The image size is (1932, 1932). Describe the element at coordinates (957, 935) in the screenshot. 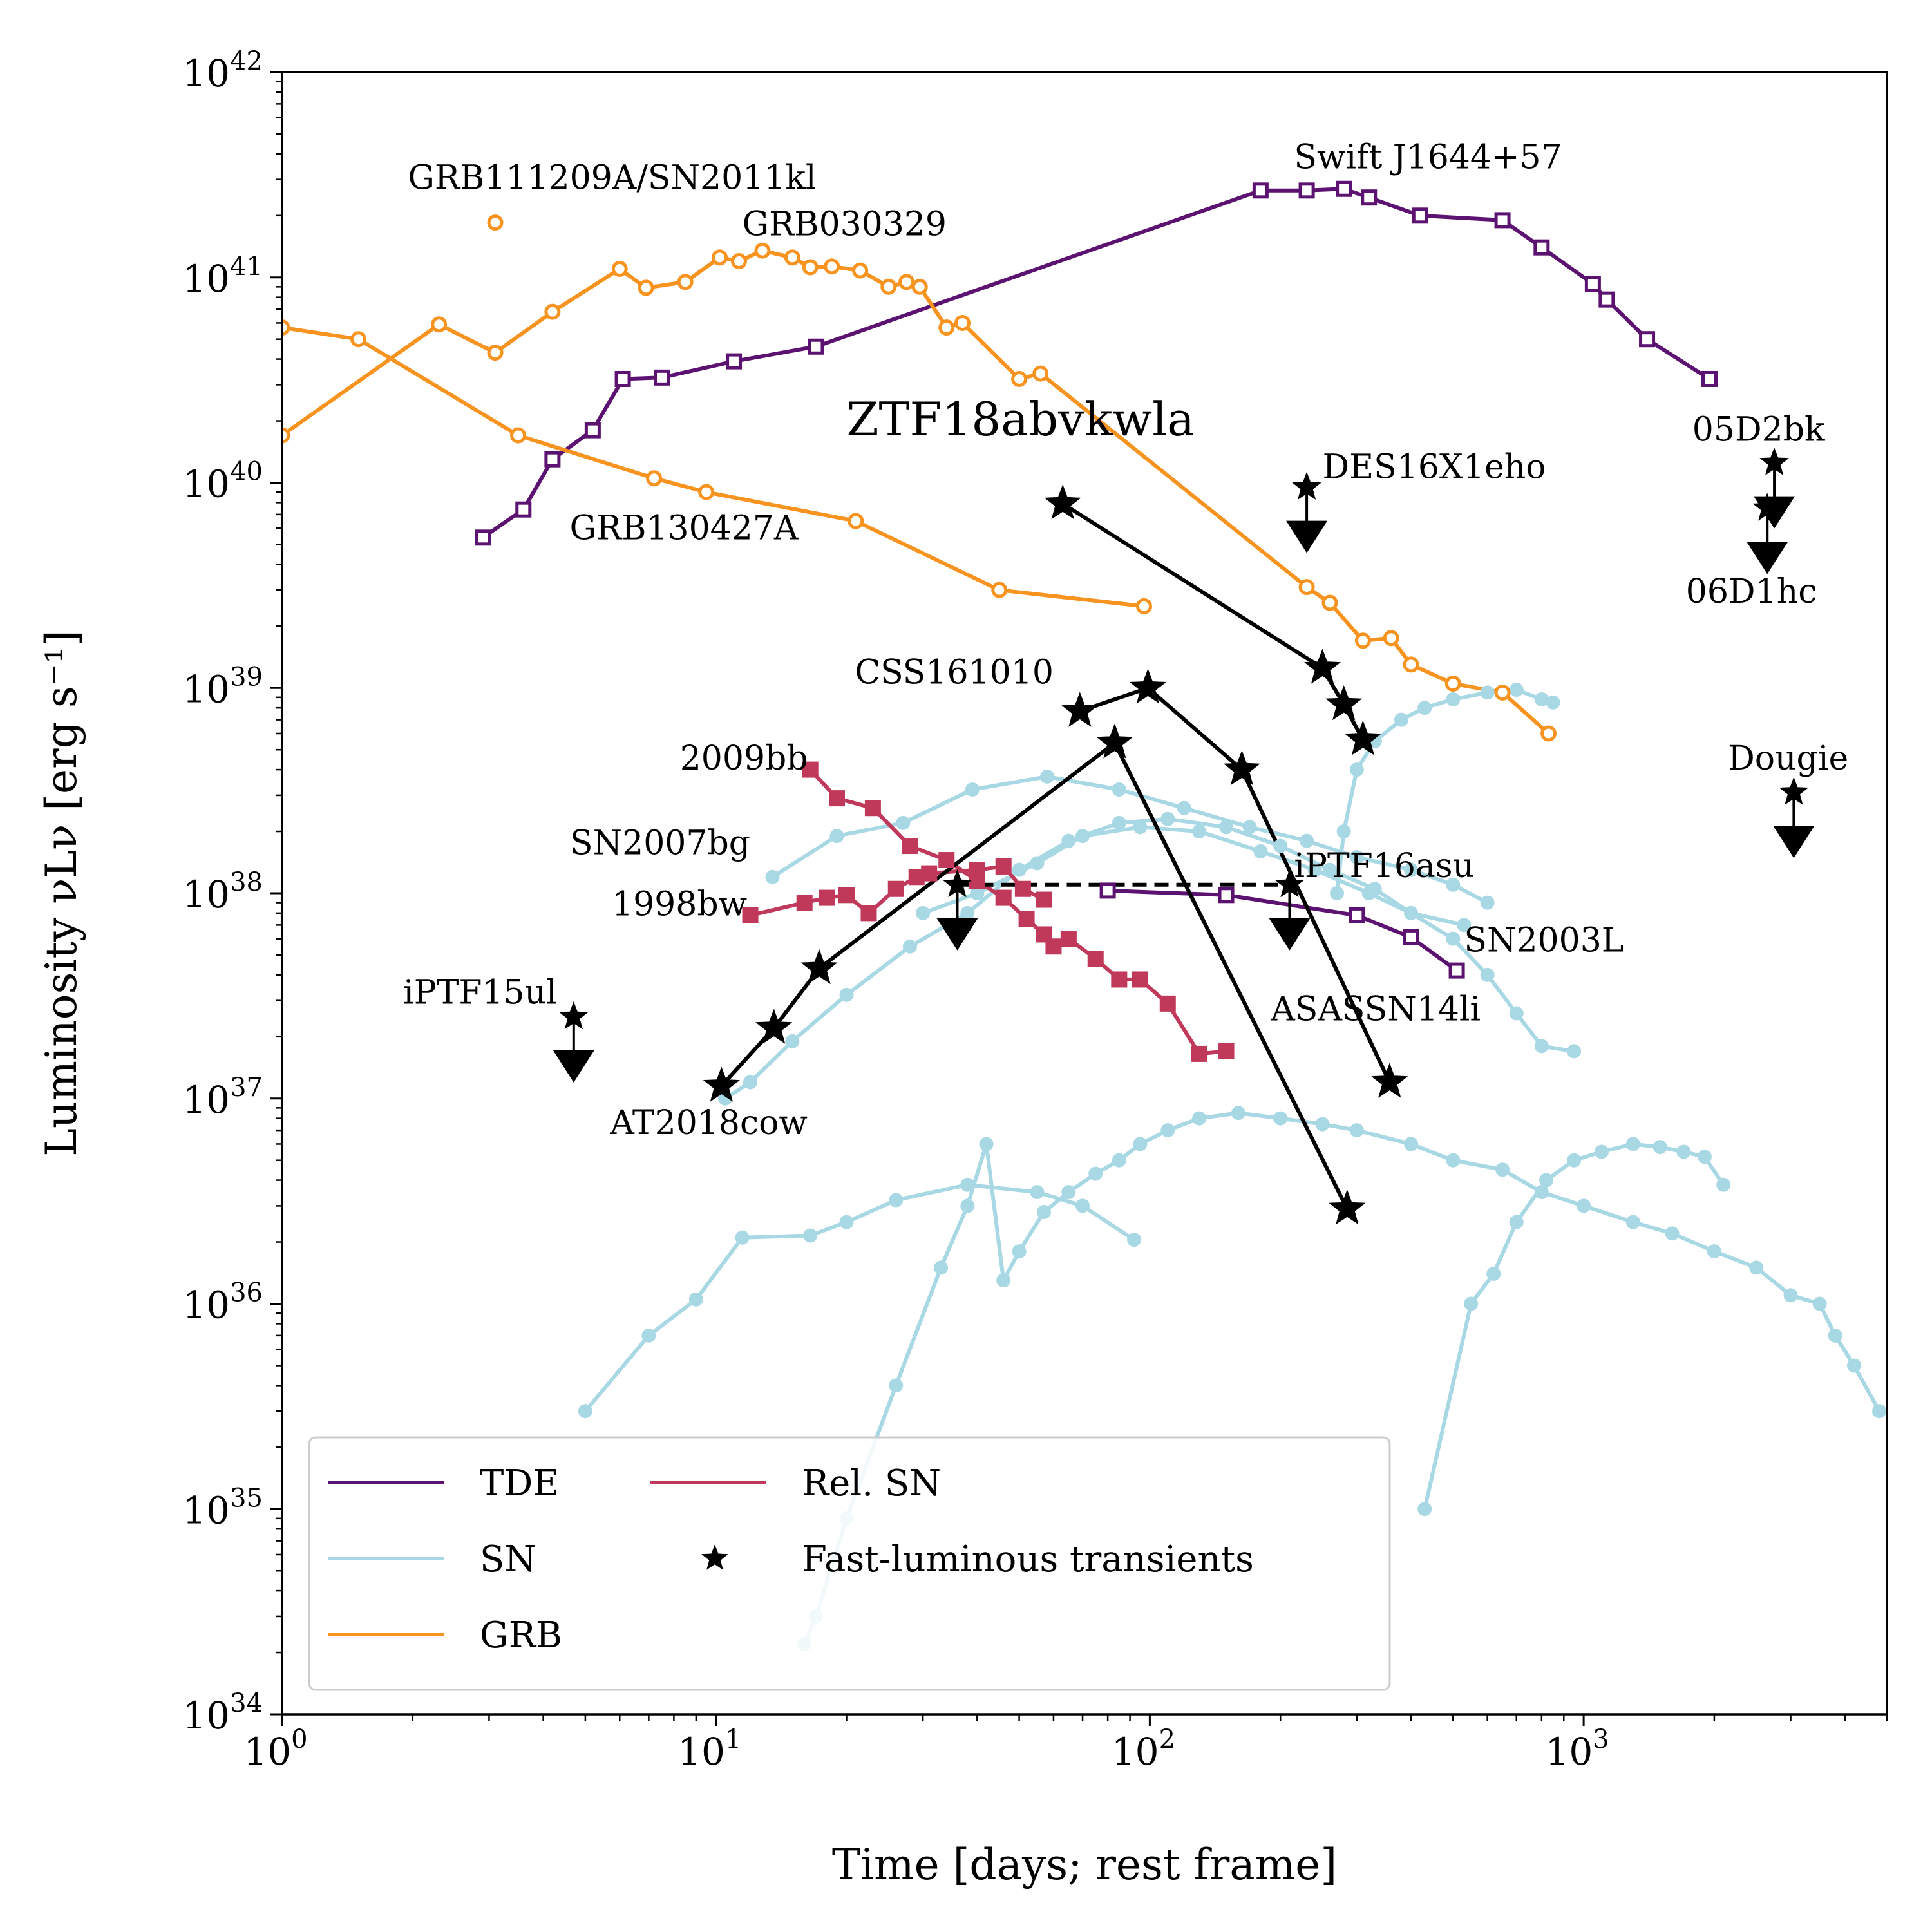

I see `upper-limit-iptf16asu-0-arrow` at that location.